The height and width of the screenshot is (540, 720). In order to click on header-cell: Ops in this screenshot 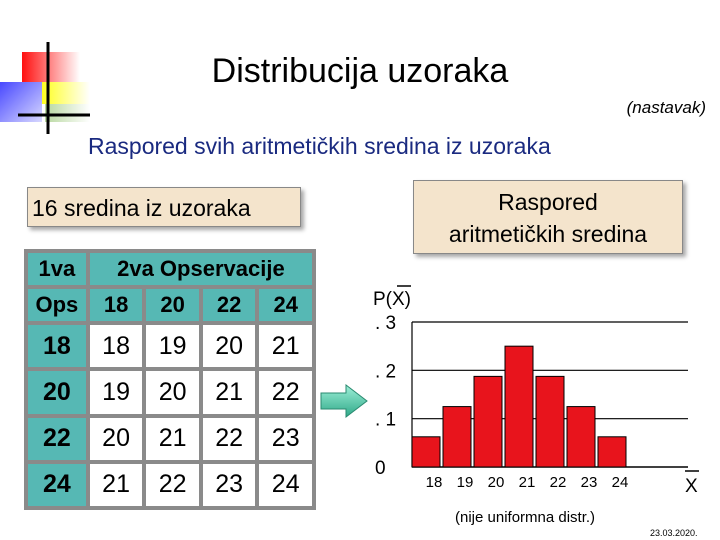, I will do `click(57, 305)`.